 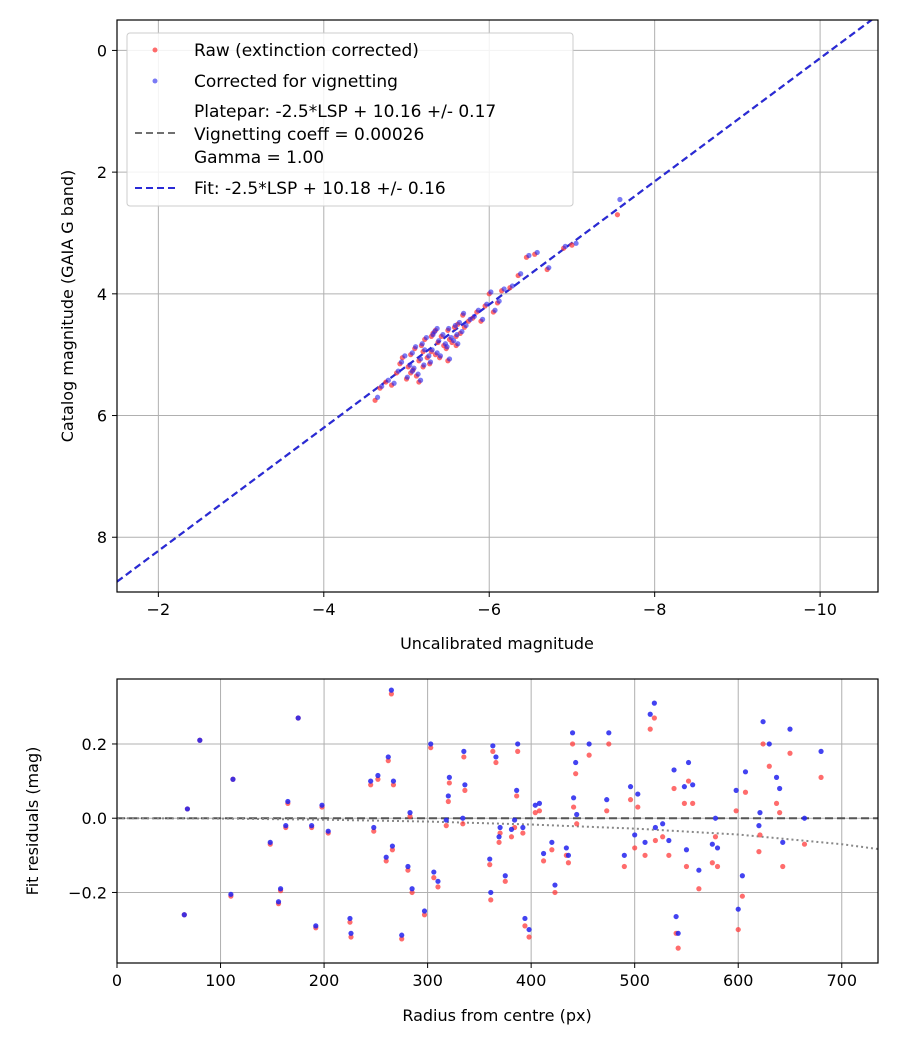 I want to click on y-tick-label: 8, so click(x=102, y=537).